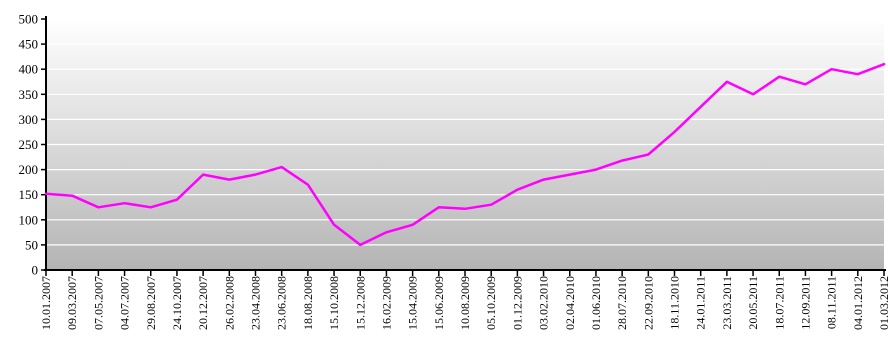 Image resolution: width=888 pixels, height=352 pixels. What do you see at coordinates (544, 303) in the screenshot?
I see `x-tick-label: 03.02.2010` at bounding box center [544, 303].